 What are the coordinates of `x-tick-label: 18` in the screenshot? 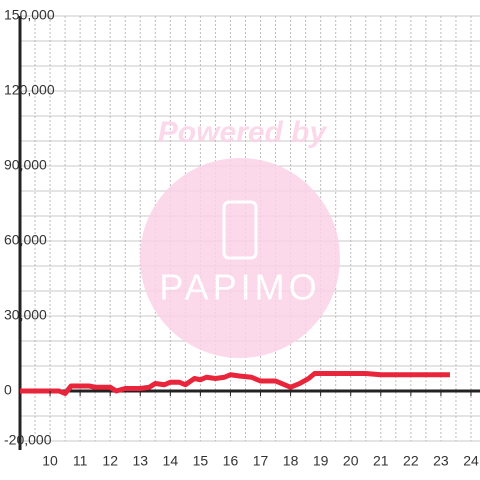 It's located at (291, 461).